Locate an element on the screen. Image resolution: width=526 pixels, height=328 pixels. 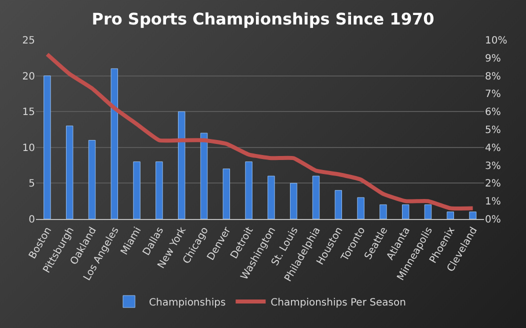
chart-title: Pro Sports Championships Since 1970 is located at coordinates (263, 18).